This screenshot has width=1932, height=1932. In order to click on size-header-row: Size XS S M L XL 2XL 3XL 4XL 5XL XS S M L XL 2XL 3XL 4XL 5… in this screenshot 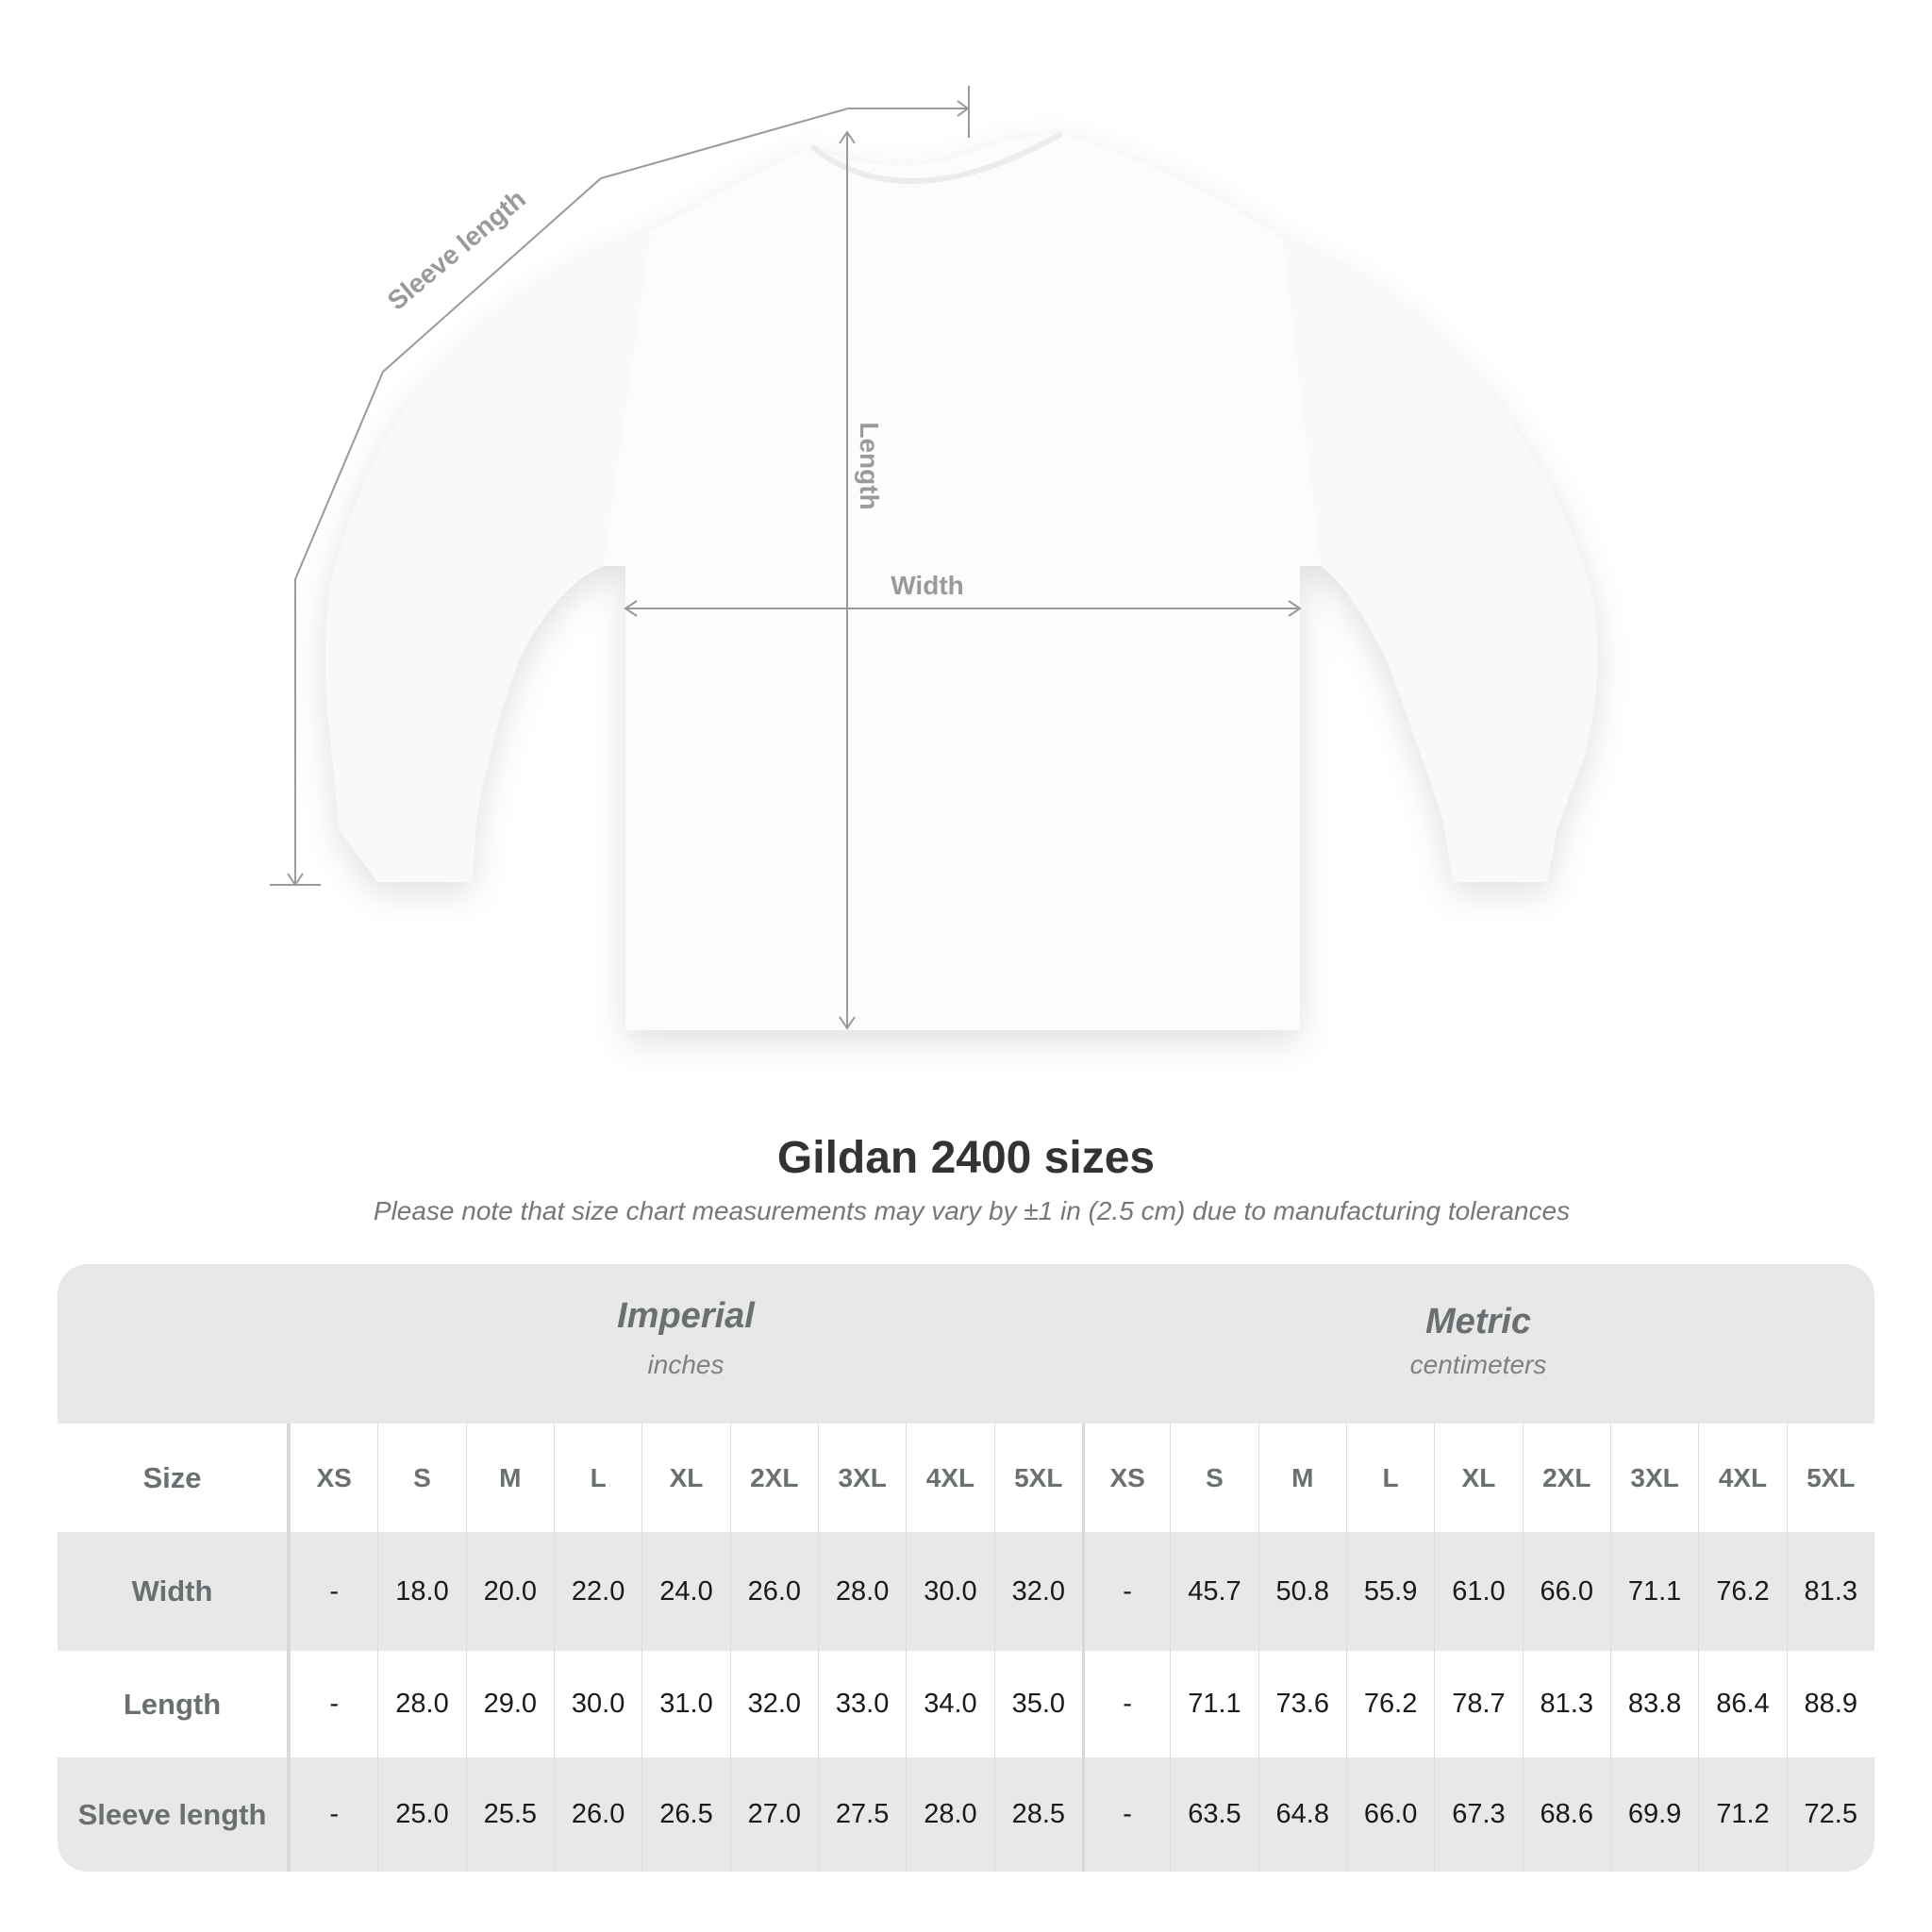, I will do `click(966, 1478)`.